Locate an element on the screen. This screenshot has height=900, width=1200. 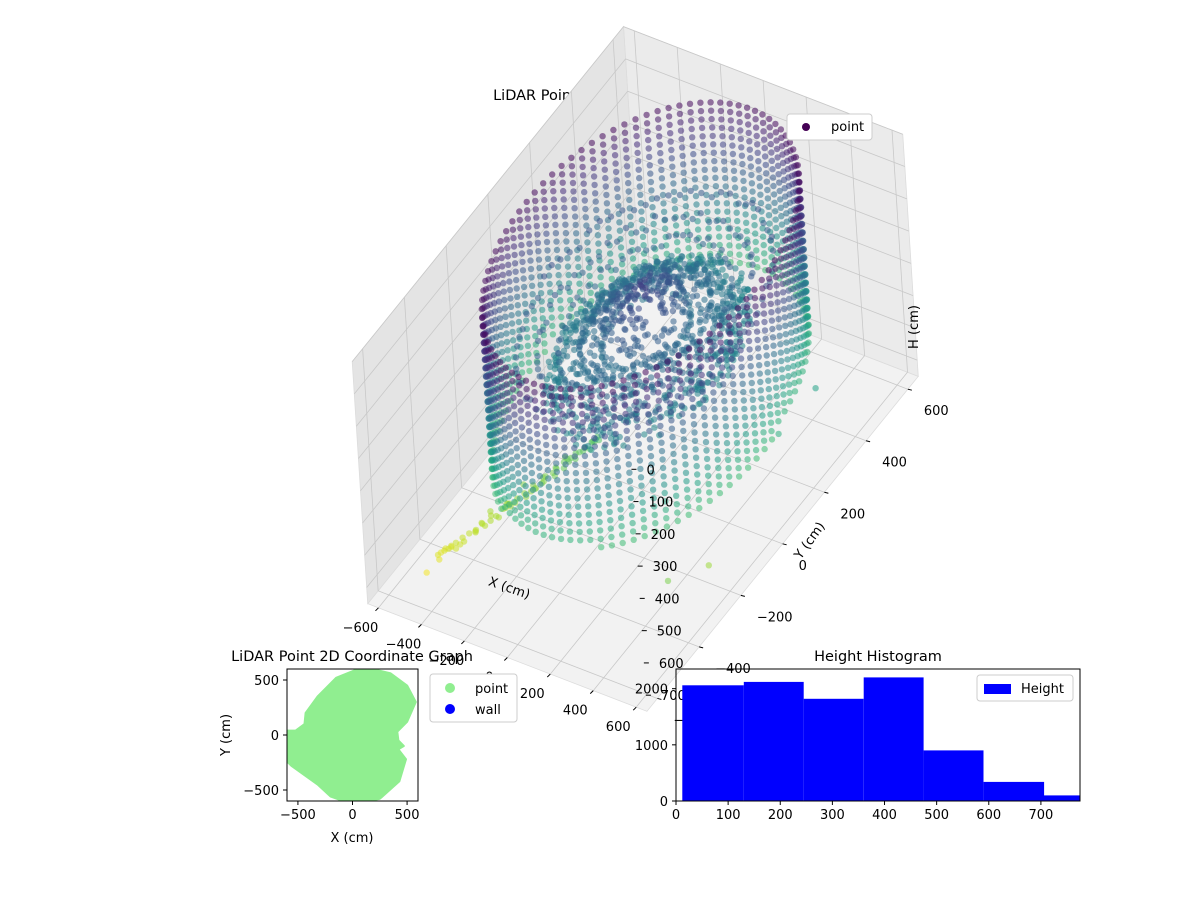
histogram-bar is located at coordinates (773, 741).